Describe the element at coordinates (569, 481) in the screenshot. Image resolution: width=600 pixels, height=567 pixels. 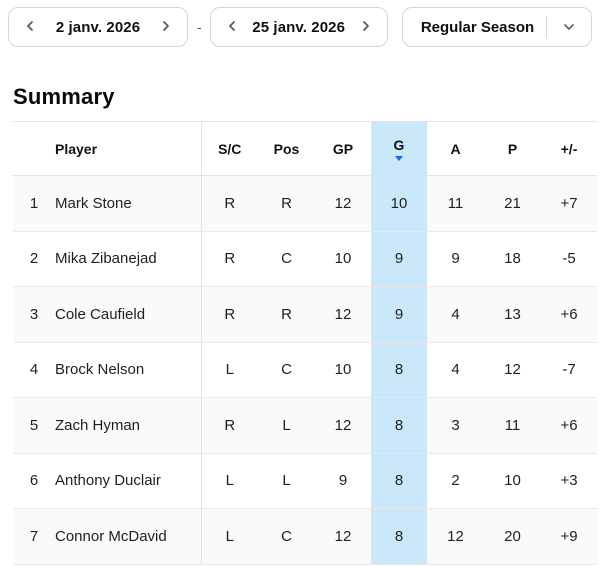
I see `stat-pm: +3` at that location.